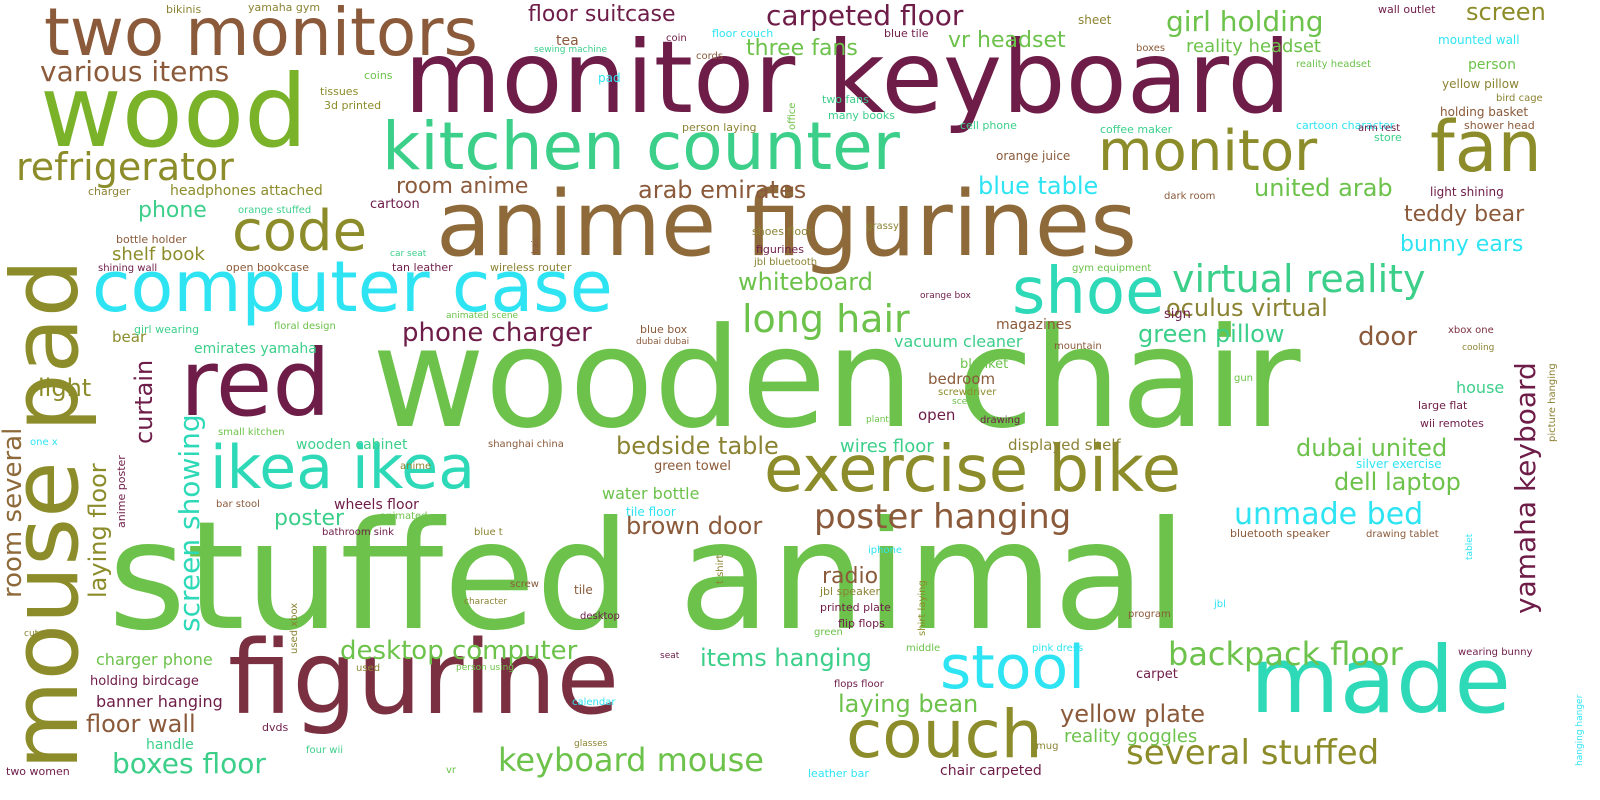 This screenshot has width=1600, height=800. What do you see at coordinates (1064, 445) in the screenshot?
I see `word-displayed-shelf: displayed shelf` at bounding box center [1064, 445].